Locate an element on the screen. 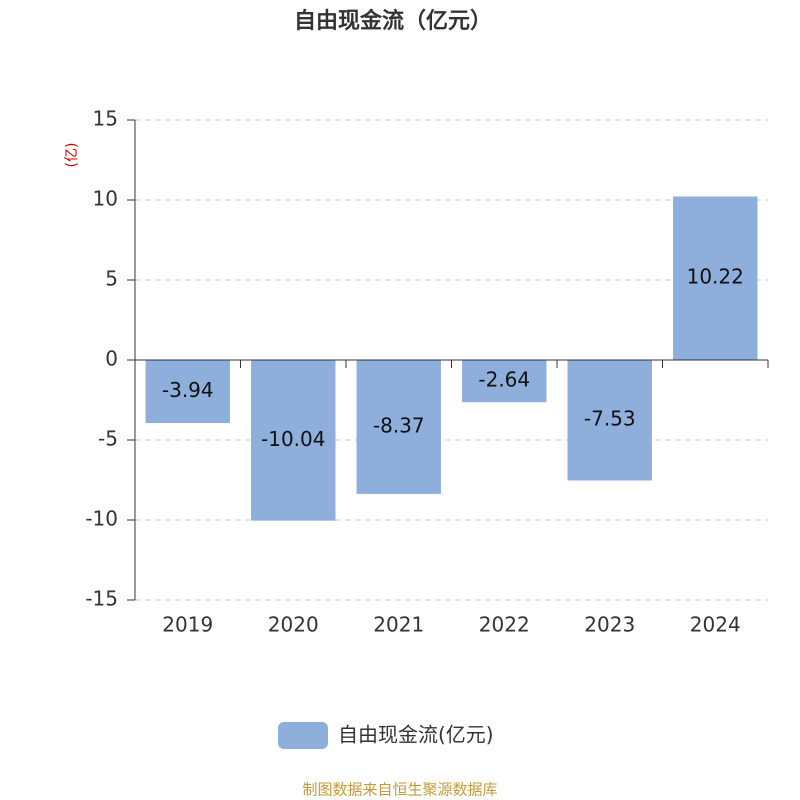 Image resolution: width=800 pixels, height=800 pixels. chart-title: 自由现金流（亿元） is located at coordinates (393, 21).